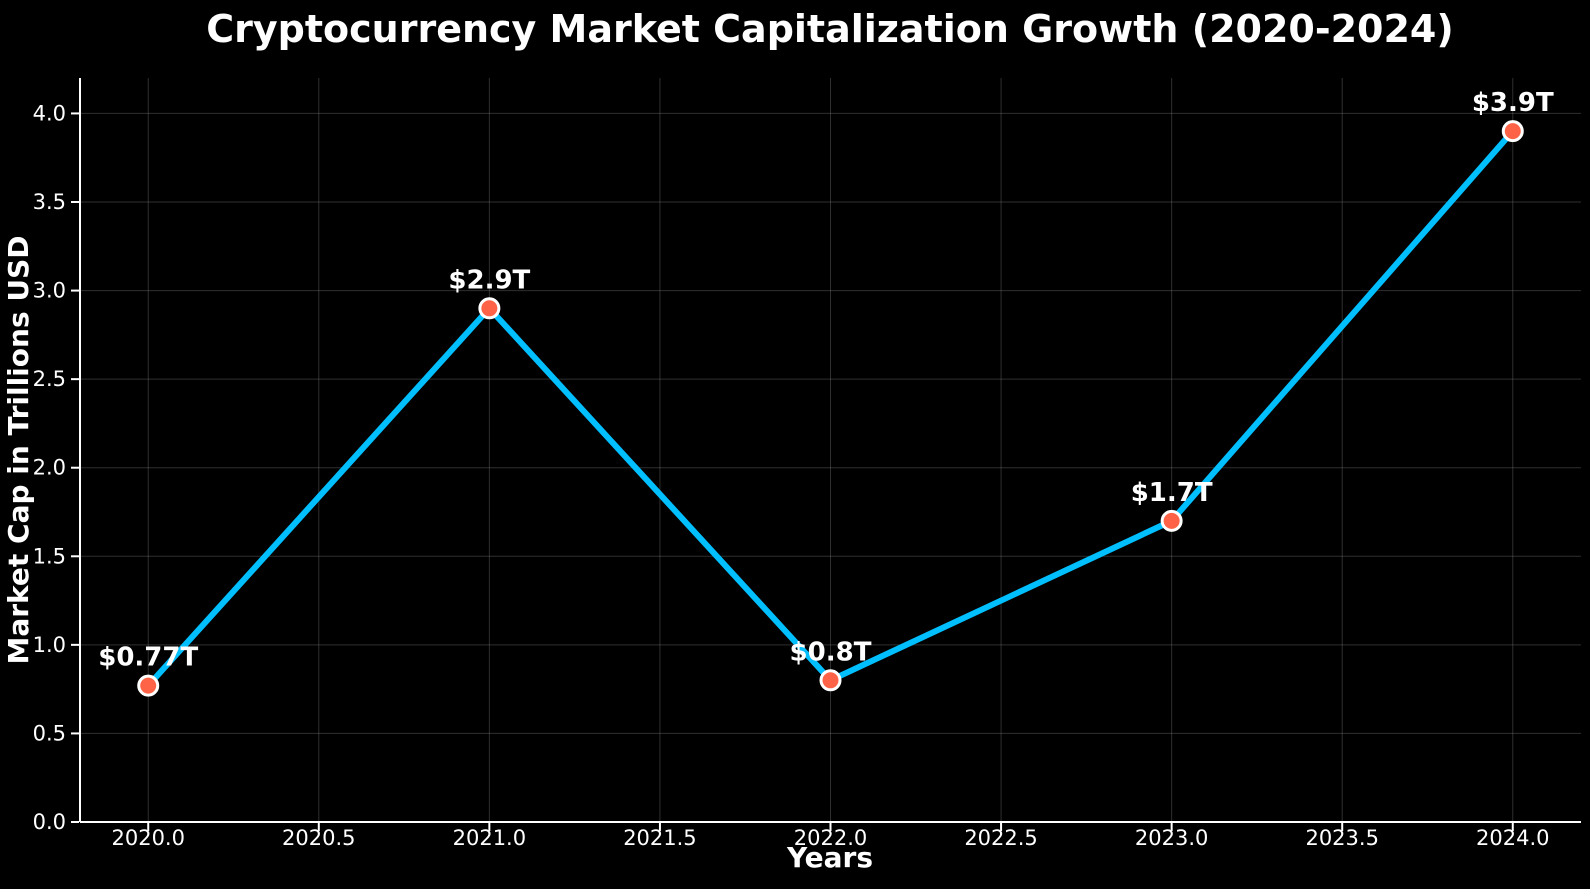 The height and width of the screenshot is (889, 1590). Describe the element at coordinates (489, 838) in the screenshot. I see `x-tick-label: 2021.0` at that location.